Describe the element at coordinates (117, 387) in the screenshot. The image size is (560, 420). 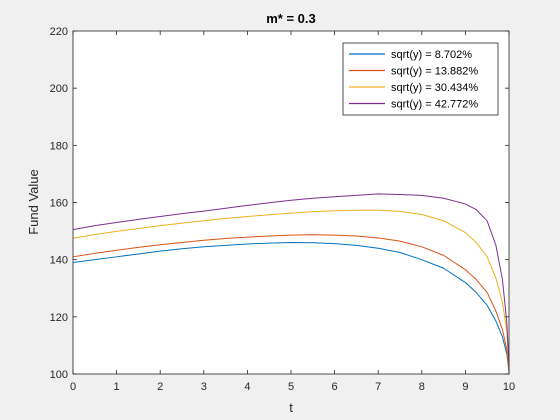
I see `x-tick-label: 1` at that location.